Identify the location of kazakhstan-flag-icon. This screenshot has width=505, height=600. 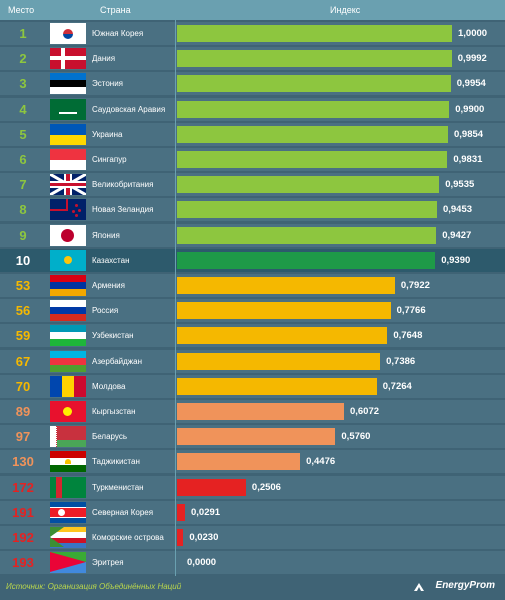
(68, 260).